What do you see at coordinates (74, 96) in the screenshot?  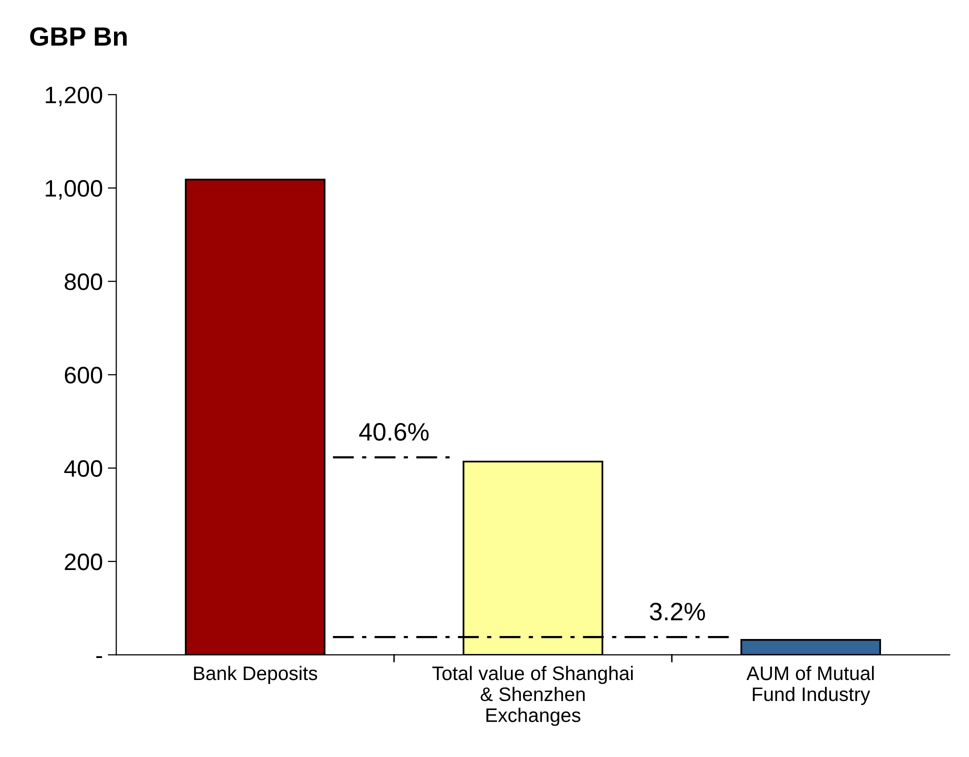 I see `y-tick-label: 1,200` at bounding box center [74, 96].